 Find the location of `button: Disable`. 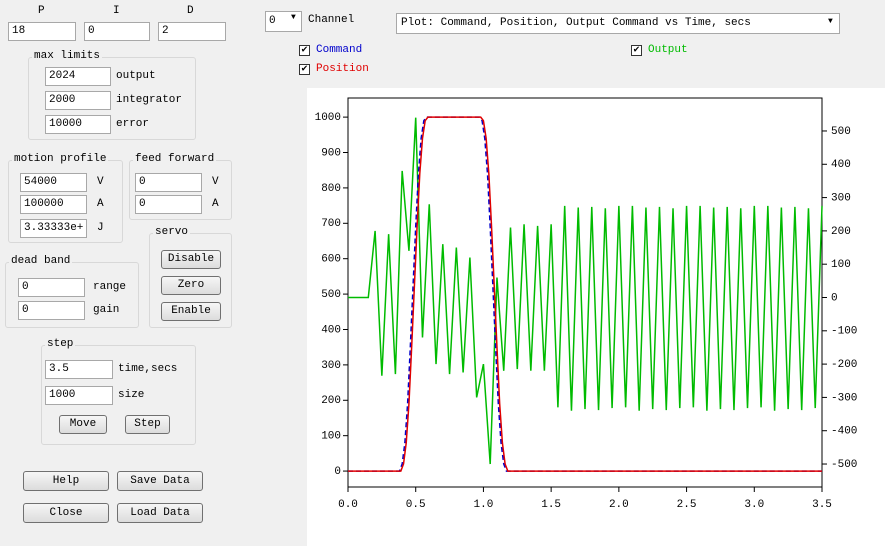

button: Disable is located at coordinates (191, 259).